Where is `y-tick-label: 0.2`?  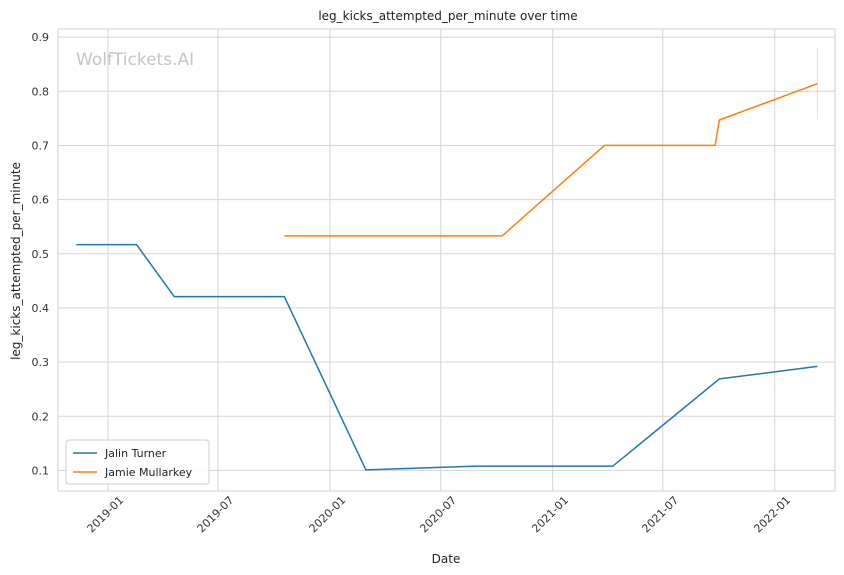
y-tick-label: 0.2 is located at coordinates (41, 416).